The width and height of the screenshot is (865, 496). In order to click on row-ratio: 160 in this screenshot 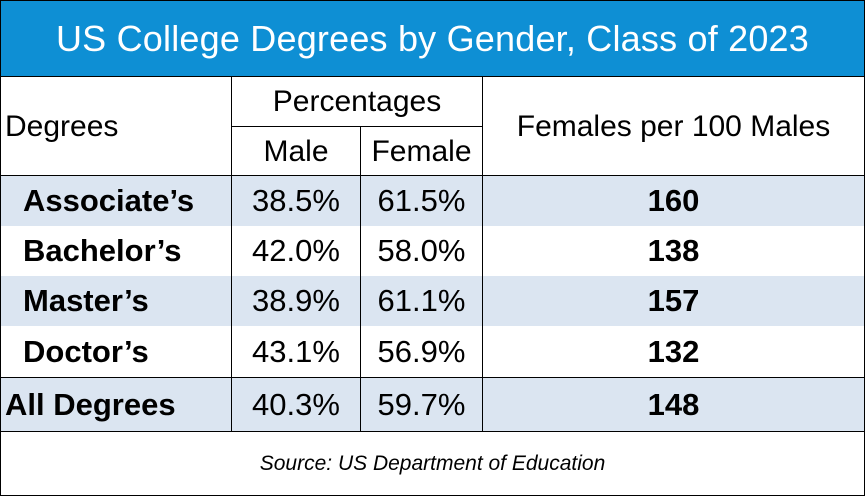, I will do `click(673, 200)`.